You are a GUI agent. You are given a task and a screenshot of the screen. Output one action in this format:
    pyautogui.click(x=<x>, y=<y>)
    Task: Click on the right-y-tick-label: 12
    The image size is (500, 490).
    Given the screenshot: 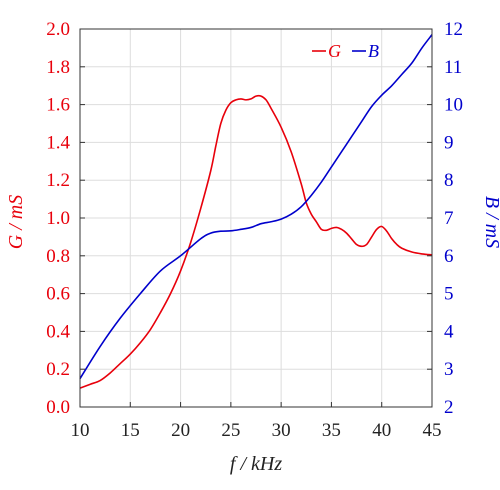 What is the action you would take?
    pyautogui.click(x=453, y=29)
    